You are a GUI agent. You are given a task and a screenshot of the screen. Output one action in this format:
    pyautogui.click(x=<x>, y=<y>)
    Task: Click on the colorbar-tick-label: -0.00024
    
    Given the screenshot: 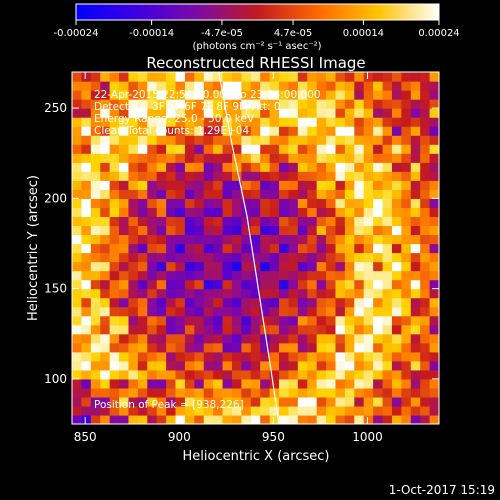 What is the action you would take?
    pyautogui.click(x=76, y=33)
    